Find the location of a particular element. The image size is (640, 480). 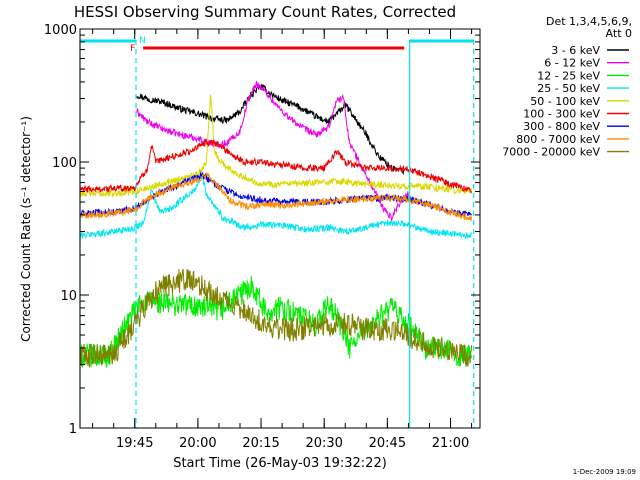

x-tick-label: 20:30 is located at coordinates (323, 443).